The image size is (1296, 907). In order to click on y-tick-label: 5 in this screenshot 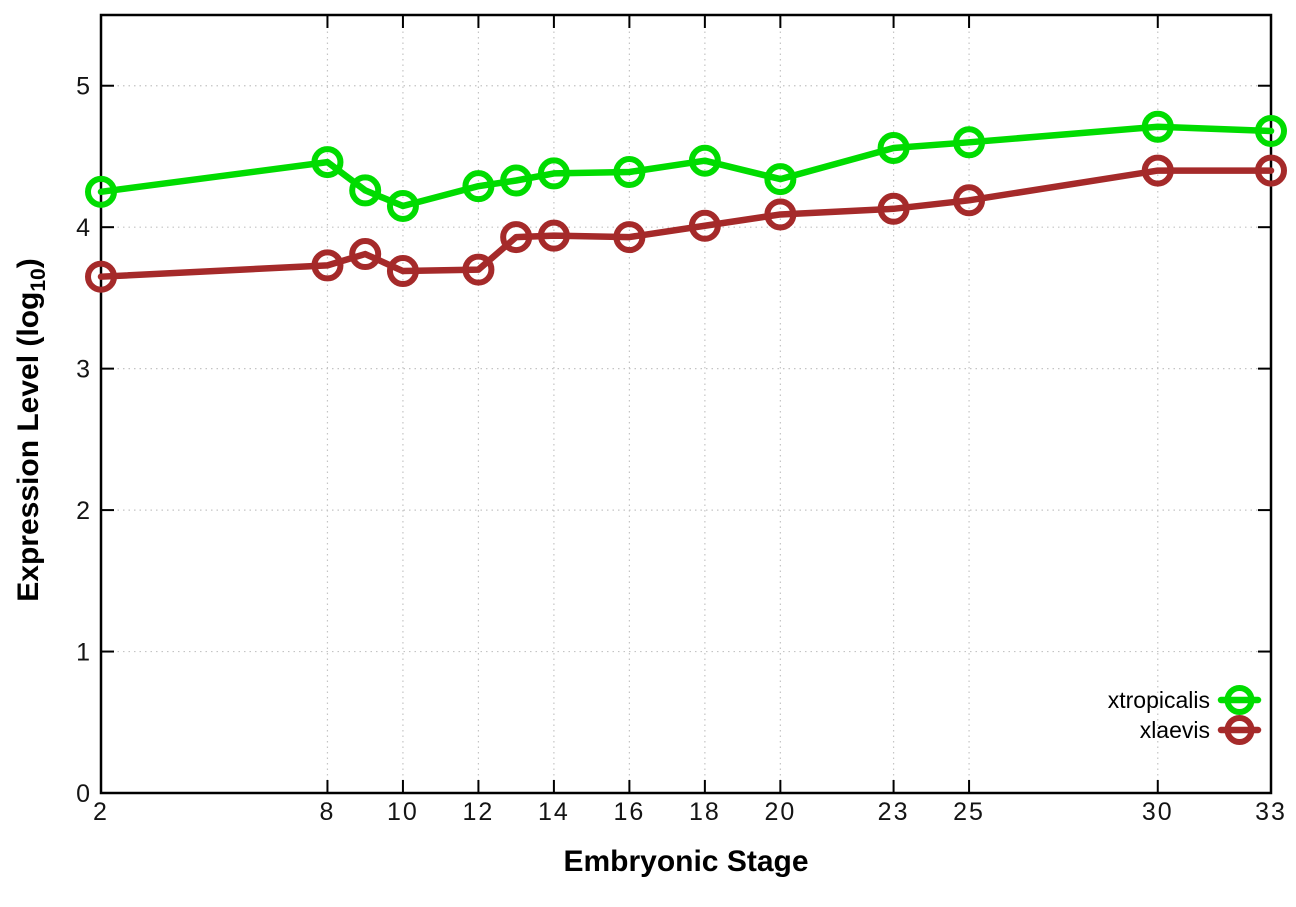, I will do `click(84, 87)`.